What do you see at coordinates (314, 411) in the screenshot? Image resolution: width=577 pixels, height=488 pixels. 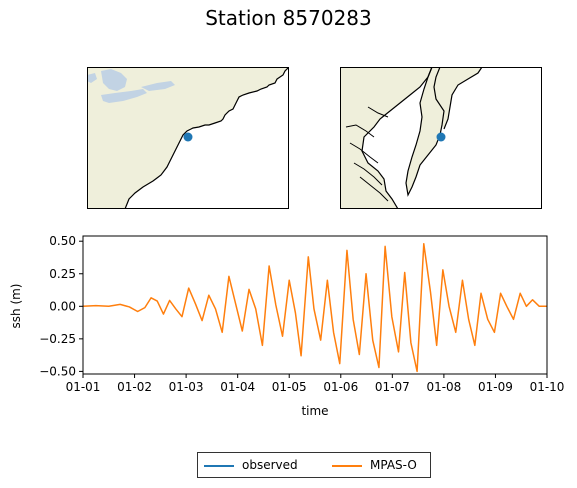 I see `x-axis-label: time` at bounding box center [314, 411].